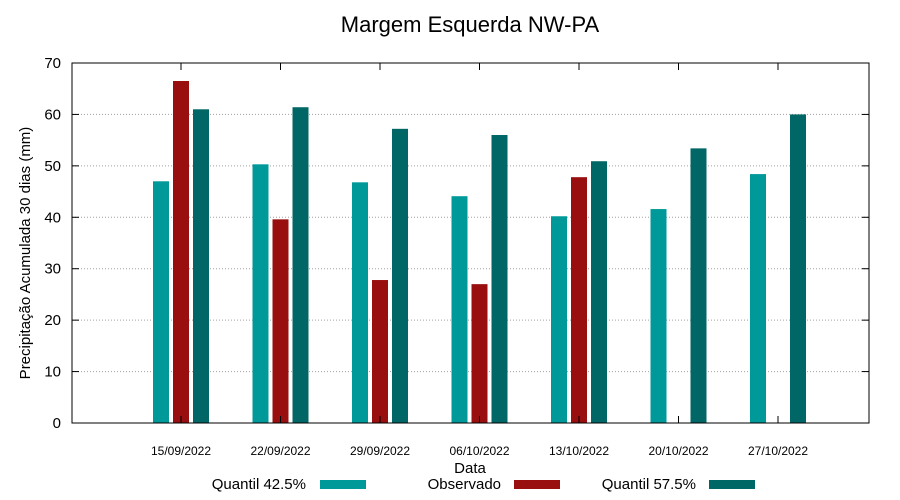 Image resolution: width=900 pixels, height=500 pixels. What do you see at coordinates (52, 320) in the screenshot?
I see `y-tick-label: 20` at bounding box center [52, 320].